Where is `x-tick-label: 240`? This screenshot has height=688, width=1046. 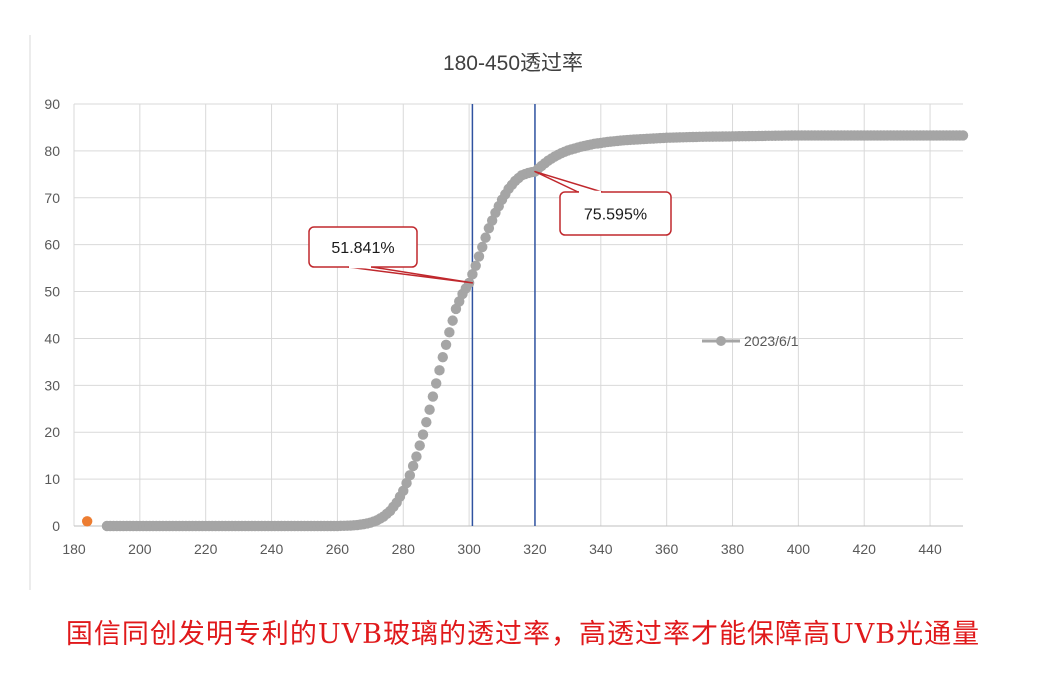
x-tick-label: 240 is located at coordinates (272, 549).